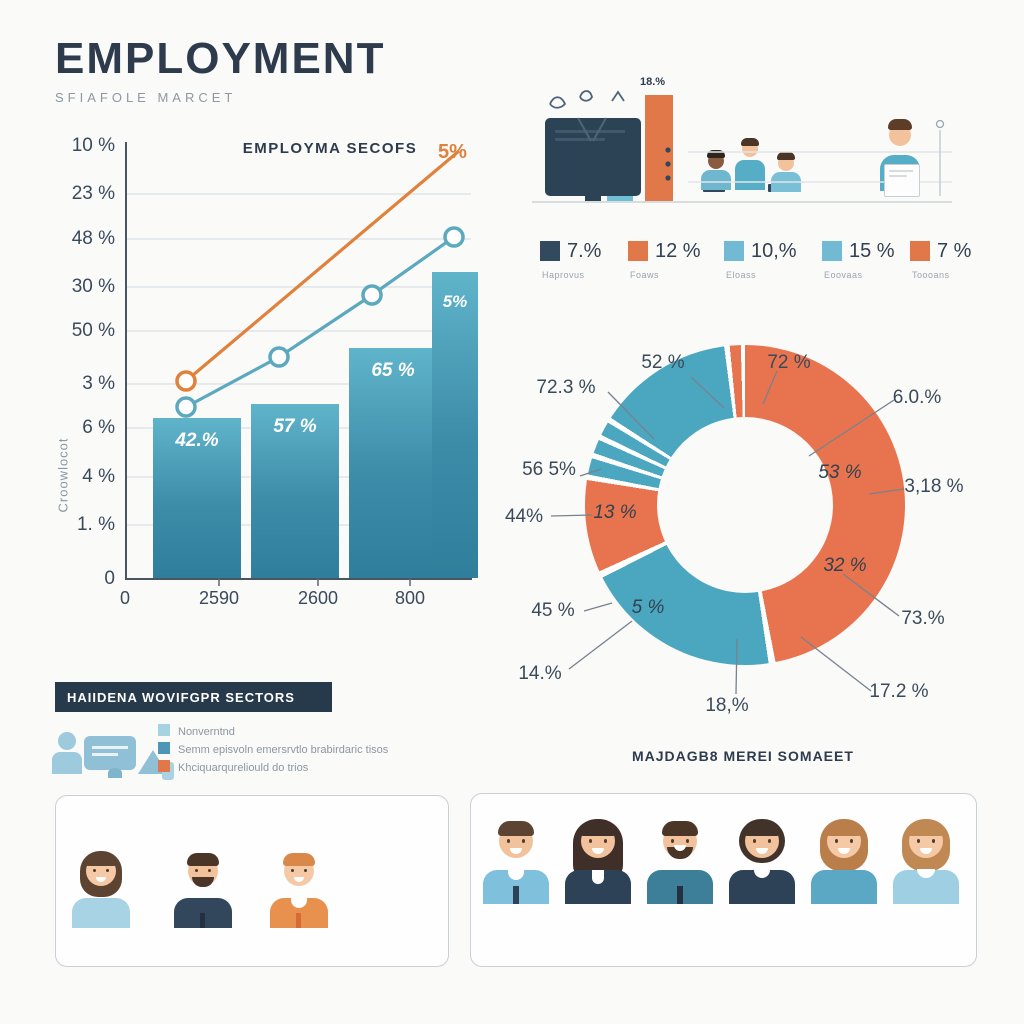  Describe the element at coordinates (563, 275) in the screenshot. I see `stat-label: Haprovus` at that location.